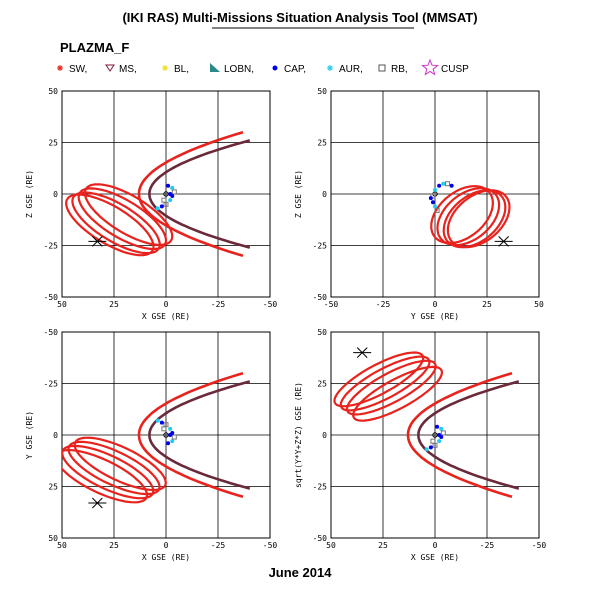 This screenshot has height=600, width=600. Describe the element at coordinates (382, 68) in the screenshot. I see `grey-square-icon` at that location.